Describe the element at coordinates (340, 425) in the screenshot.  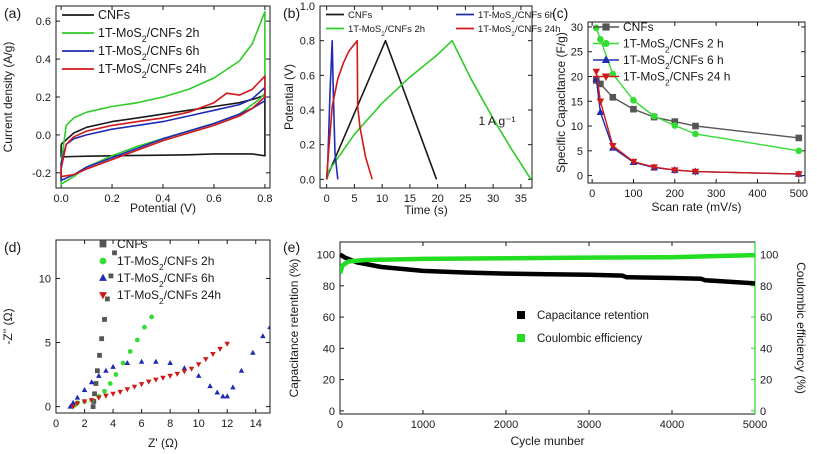
I see `x-tick-label: 0` at that location.